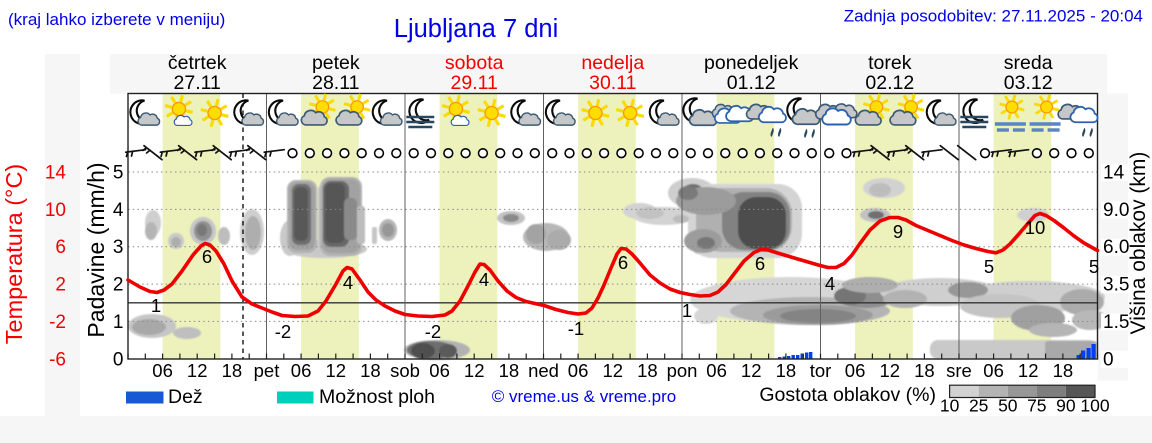 The width and height of the screenshot is (1152, 443). What do you see at coordinates (185, 397) in the screenshot?
I see `svg-text: Dež` at bounding box center [185, 397].